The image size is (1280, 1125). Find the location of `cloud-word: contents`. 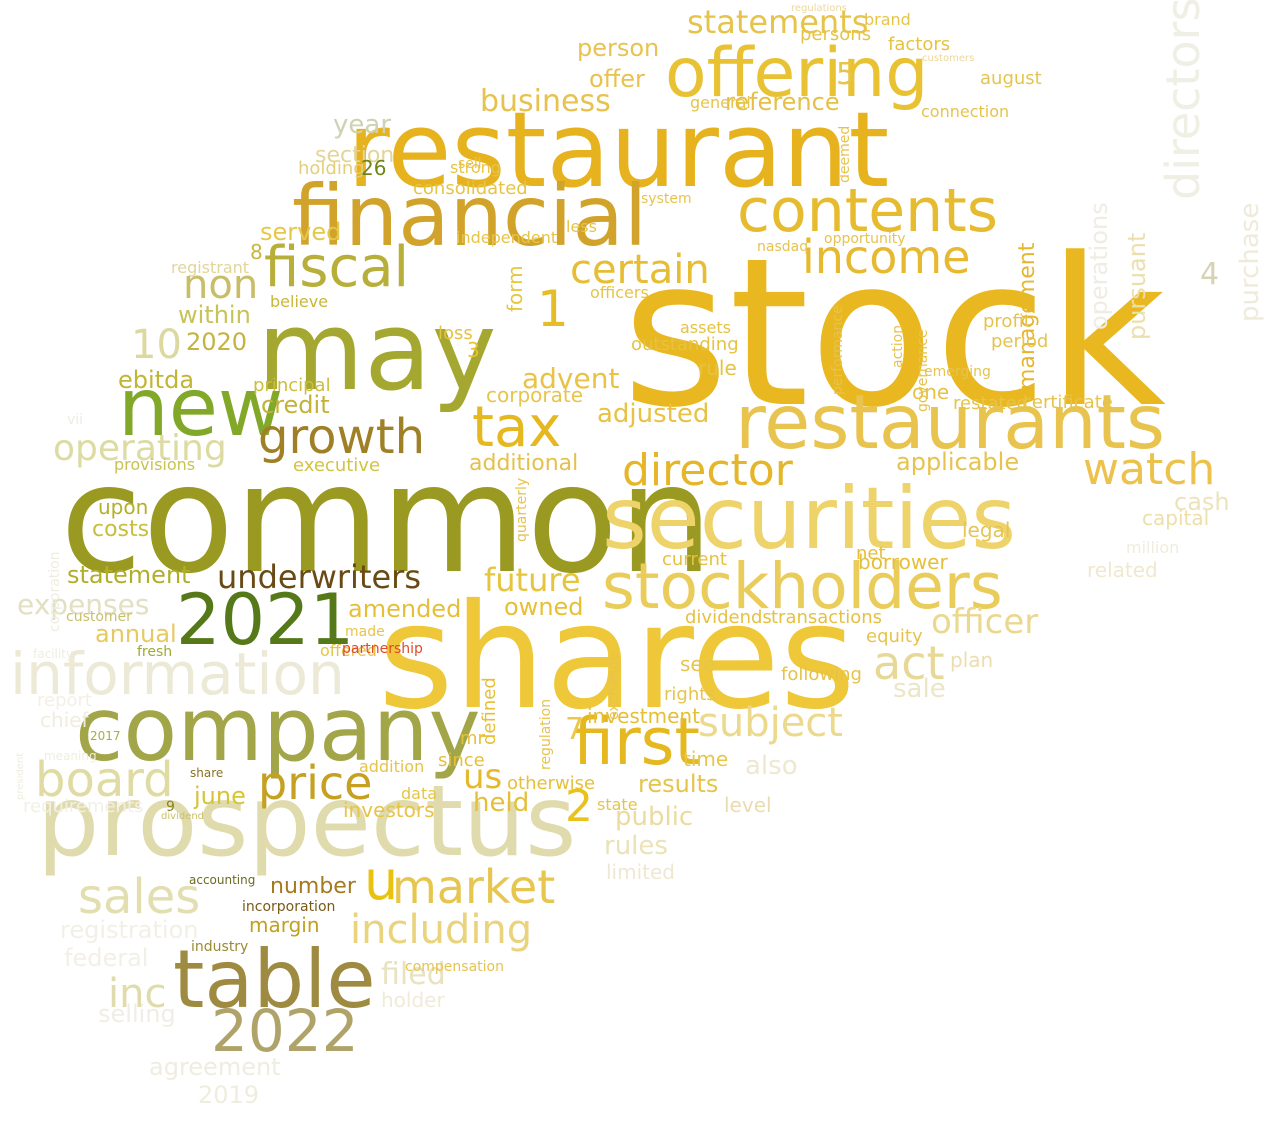

cloud-word: contents is located at coordinates (867, 211).